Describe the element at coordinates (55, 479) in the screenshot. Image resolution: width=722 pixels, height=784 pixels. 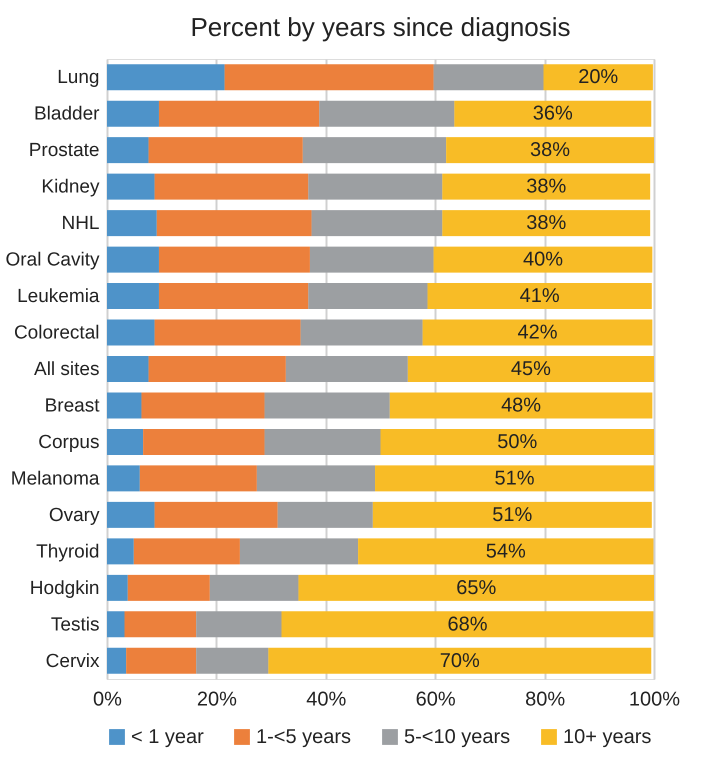
I see `y-tick-label: Melanoma` at that location.